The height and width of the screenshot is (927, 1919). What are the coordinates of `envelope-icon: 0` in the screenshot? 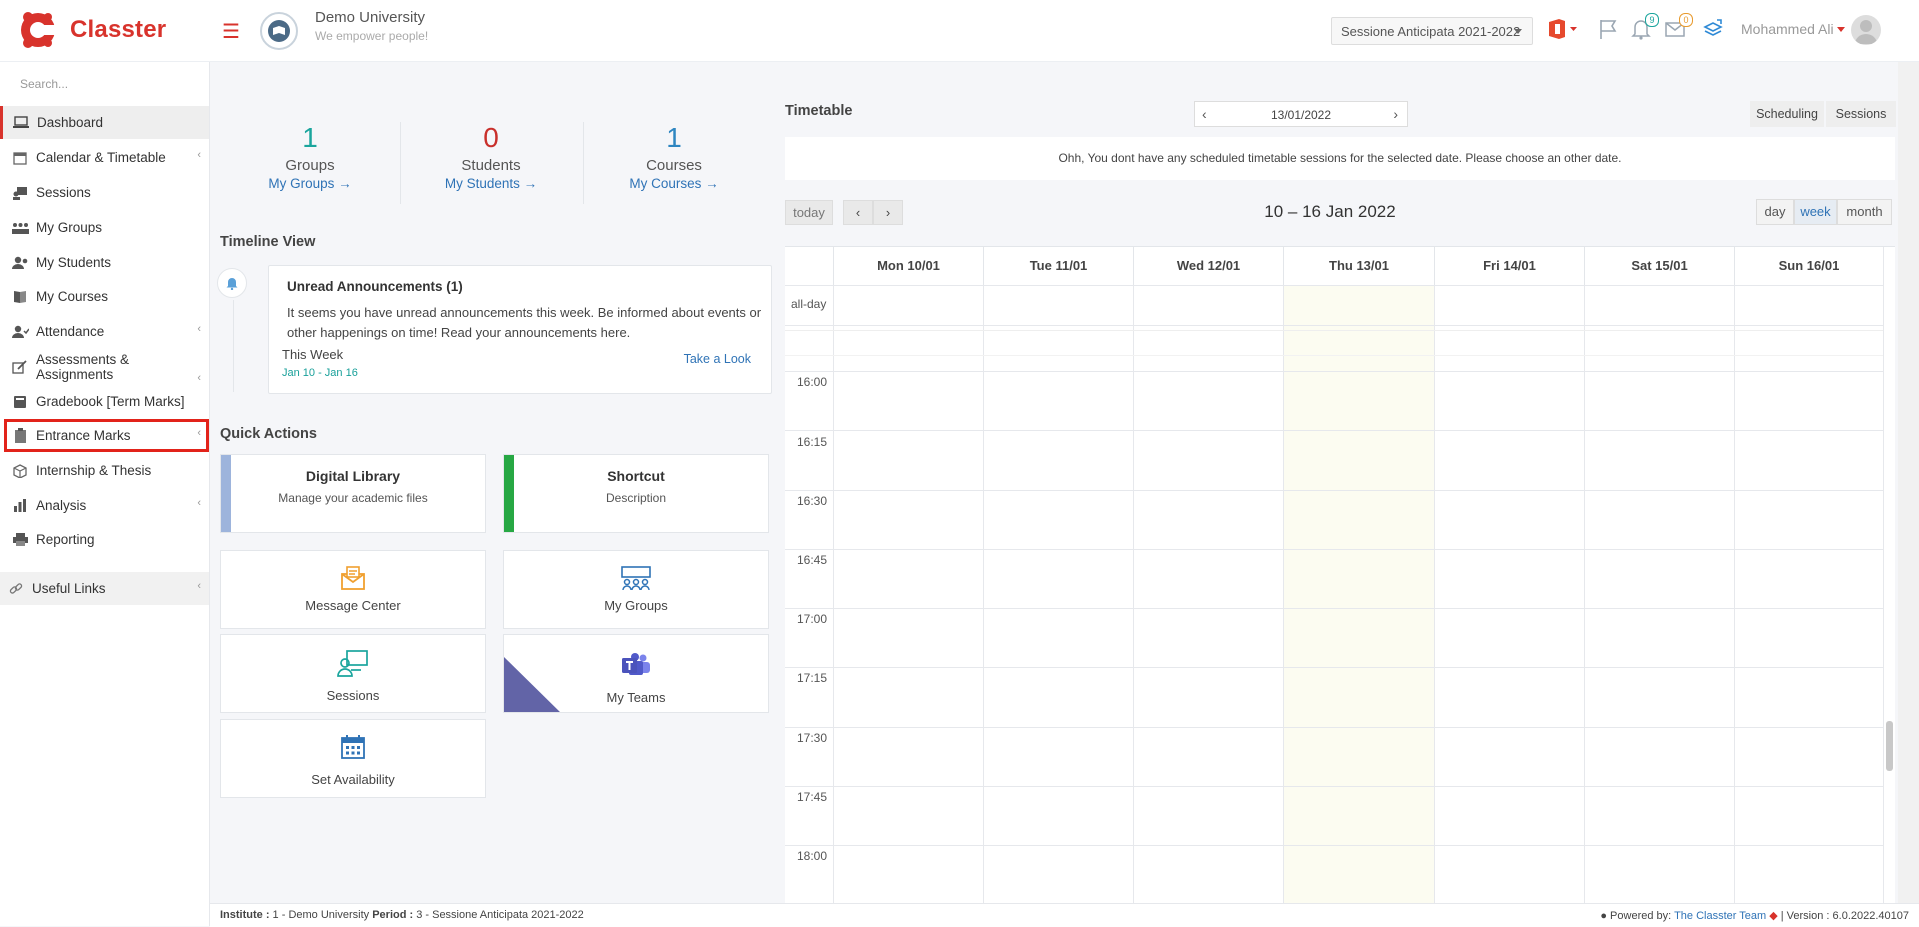 It's located at (1678, 28).